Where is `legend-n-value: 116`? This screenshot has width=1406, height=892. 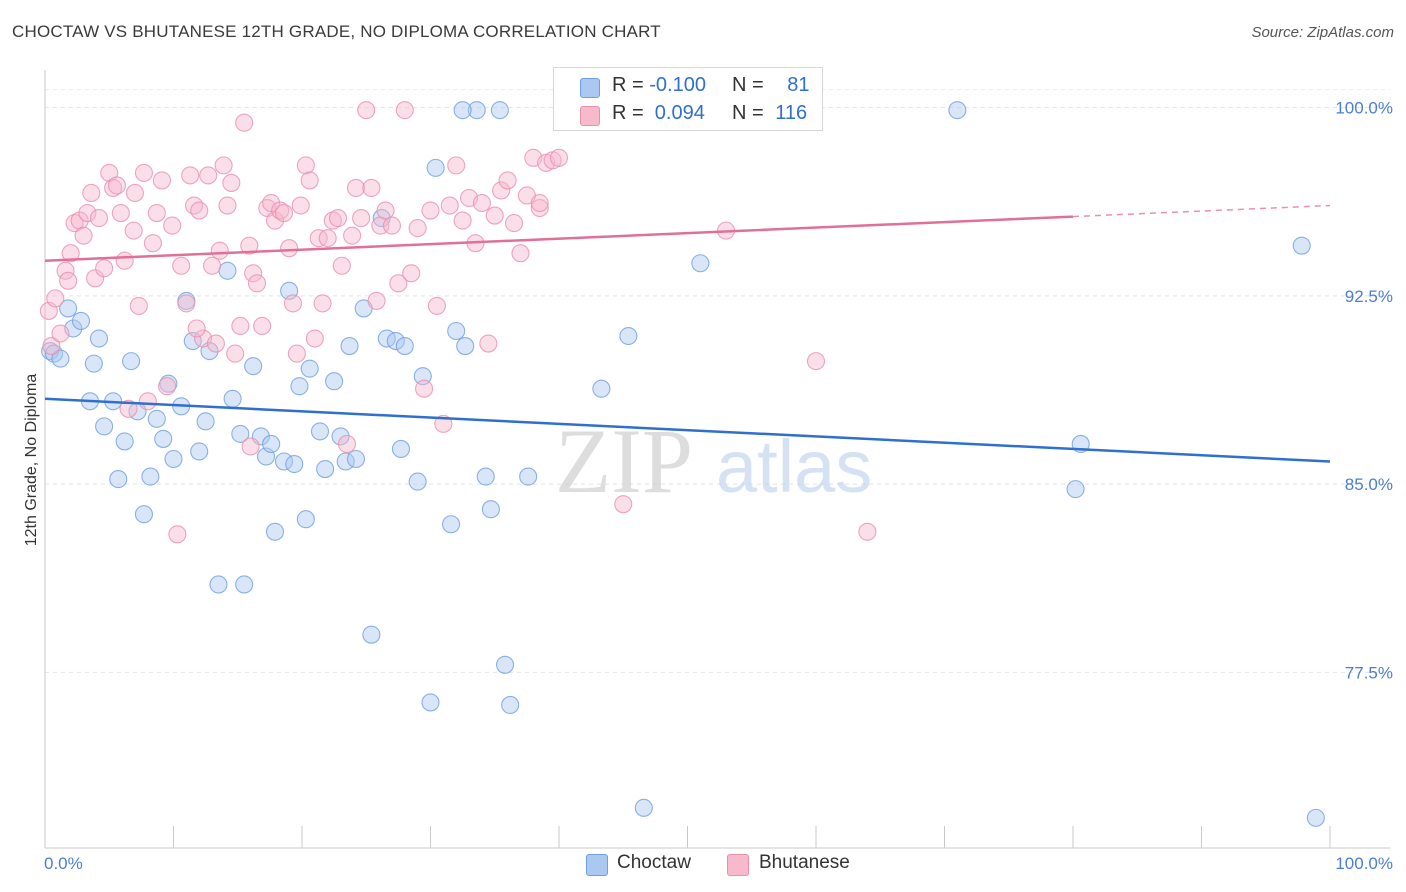 legend-n-value: 116 is located at coordinates (791, 113).